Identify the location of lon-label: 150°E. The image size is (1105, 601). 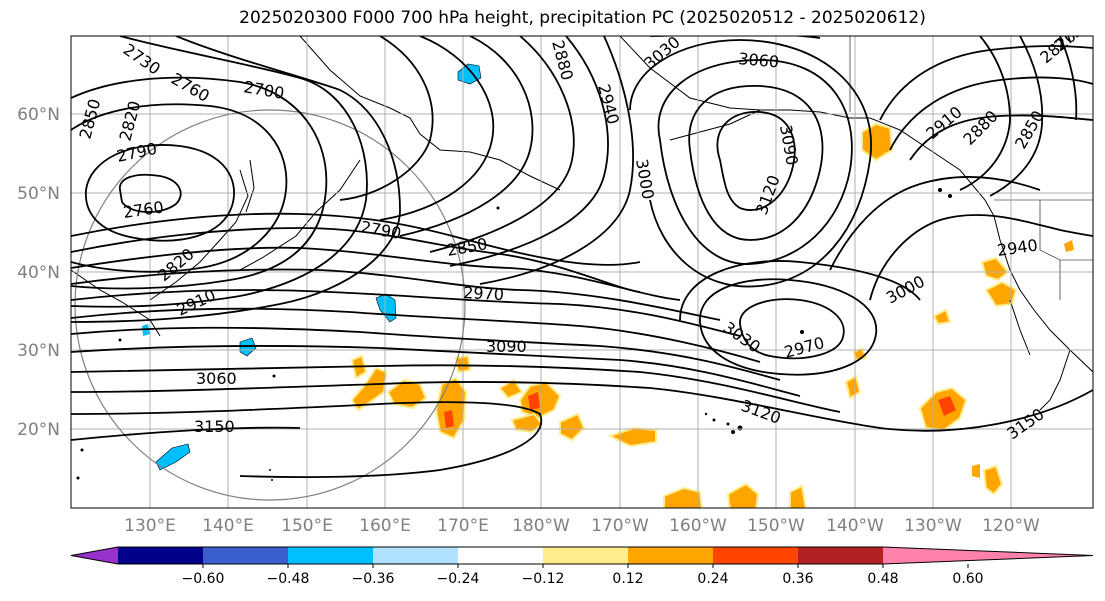
(307, 526).